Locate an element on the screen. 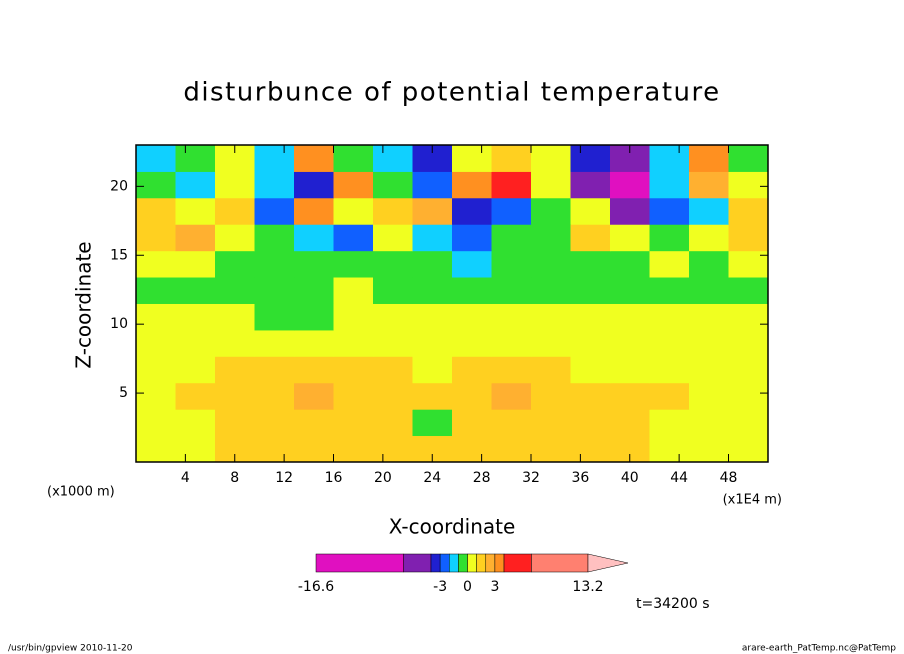 Image resolution: width=904 pixels, height=654 pixels. x-tick-label: 20 is located at coordinates (383, 478).